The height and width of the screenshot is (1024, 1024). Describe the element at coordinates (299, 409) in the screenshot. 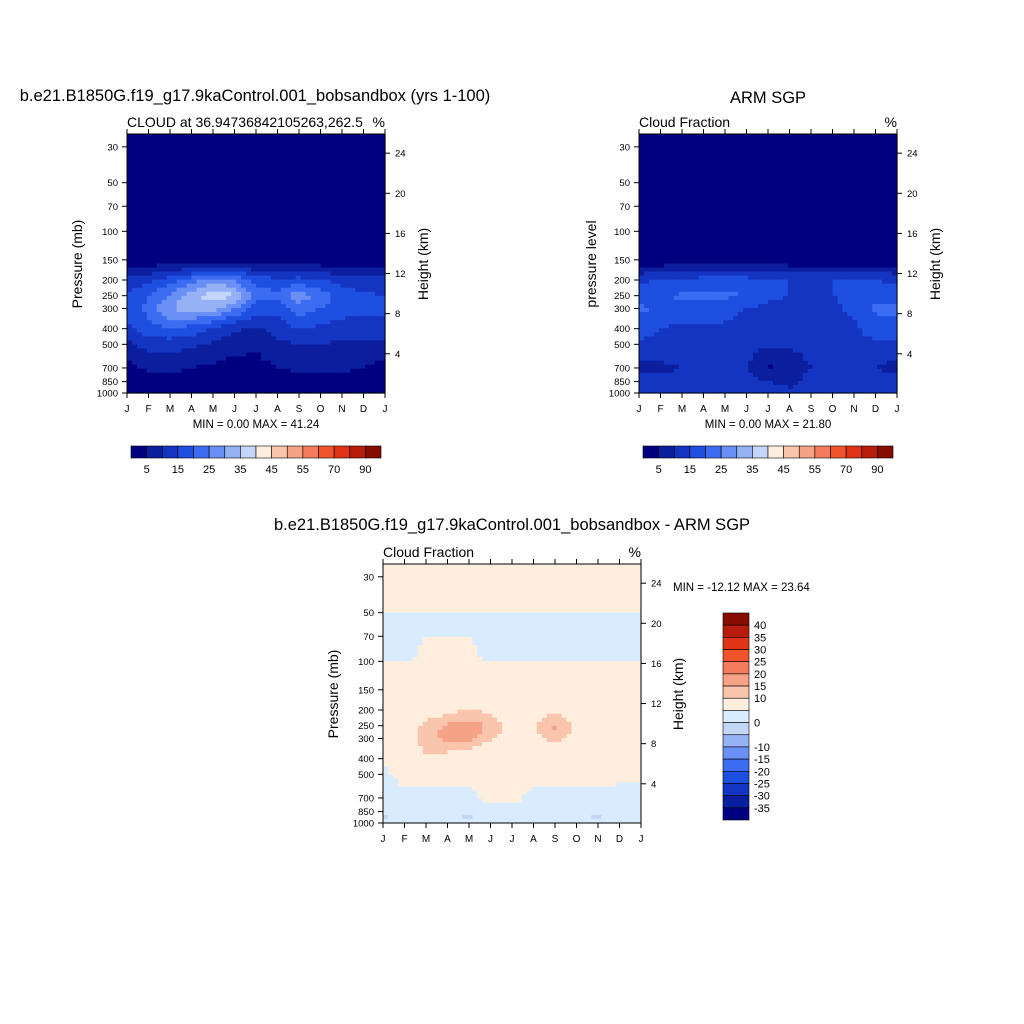

I see `model-x-tick-label: S` at that location.